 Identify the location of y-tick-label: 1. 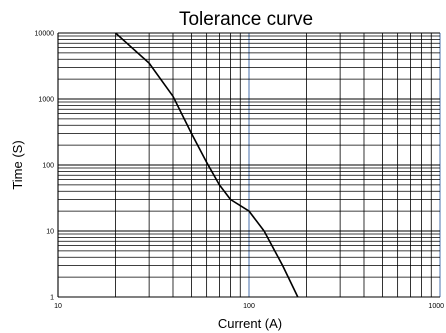
(52, 298).